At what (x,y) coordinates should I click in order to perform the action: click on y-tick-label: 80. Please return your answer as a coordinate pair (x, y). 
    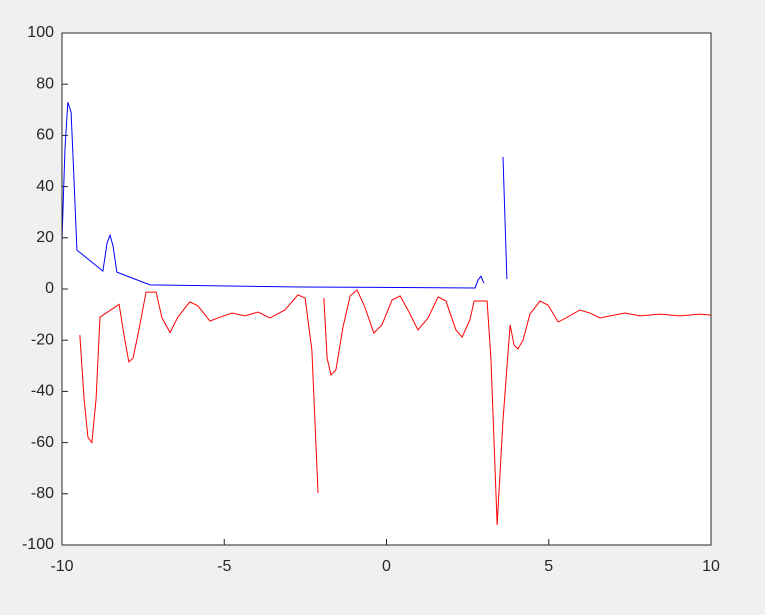
    Looking at the image, I should click on (45, 83).